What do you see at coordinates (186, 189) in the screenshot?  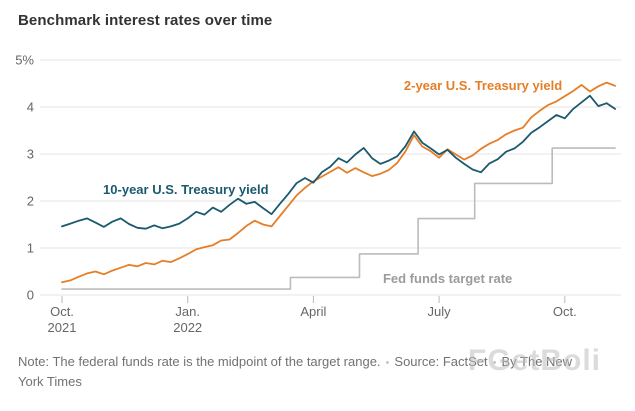 I see `series-label: 10-year U.S. Treasury yield` at bounding box center [186, 189].